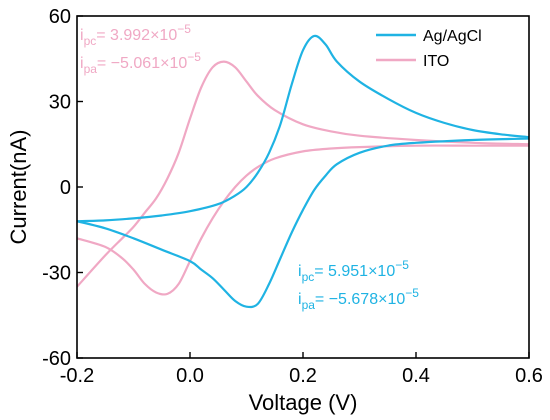  What do you see at coordinates (300, 271) in the screenshot?
I see `annotation-agcl-pc-base: i` at bounding box center [300, 271].